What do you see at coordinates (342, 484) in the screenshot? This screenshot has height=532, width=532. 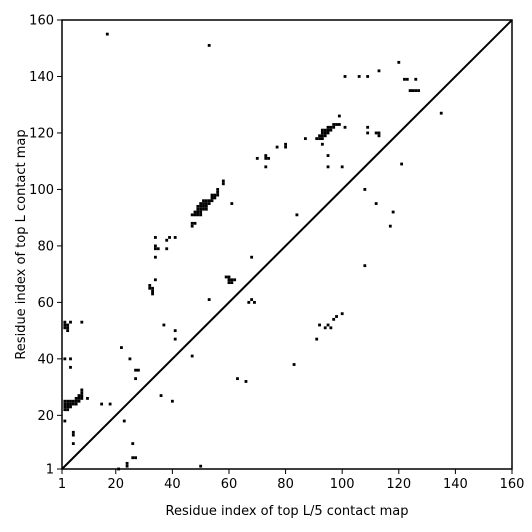 I see `x-tick-label: 100` at bounding box center [342, 484].